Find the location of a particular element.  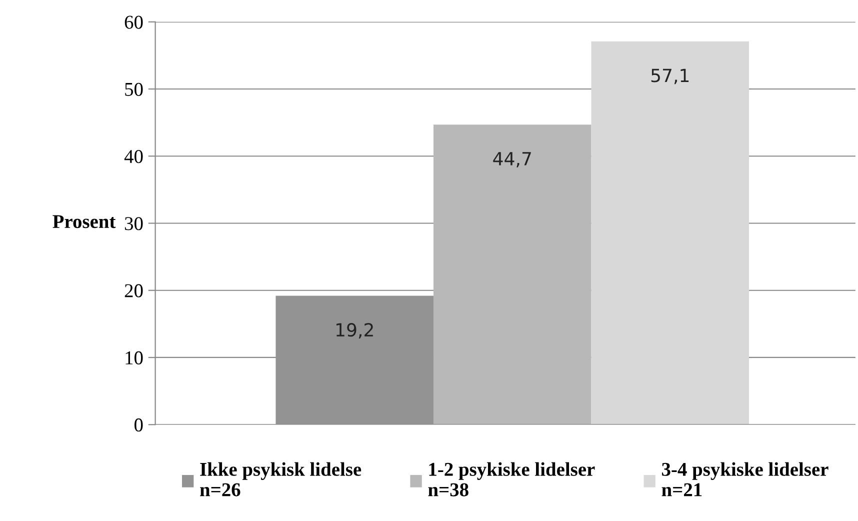

data-label: 19,2 is located at coordinates (354, 331).